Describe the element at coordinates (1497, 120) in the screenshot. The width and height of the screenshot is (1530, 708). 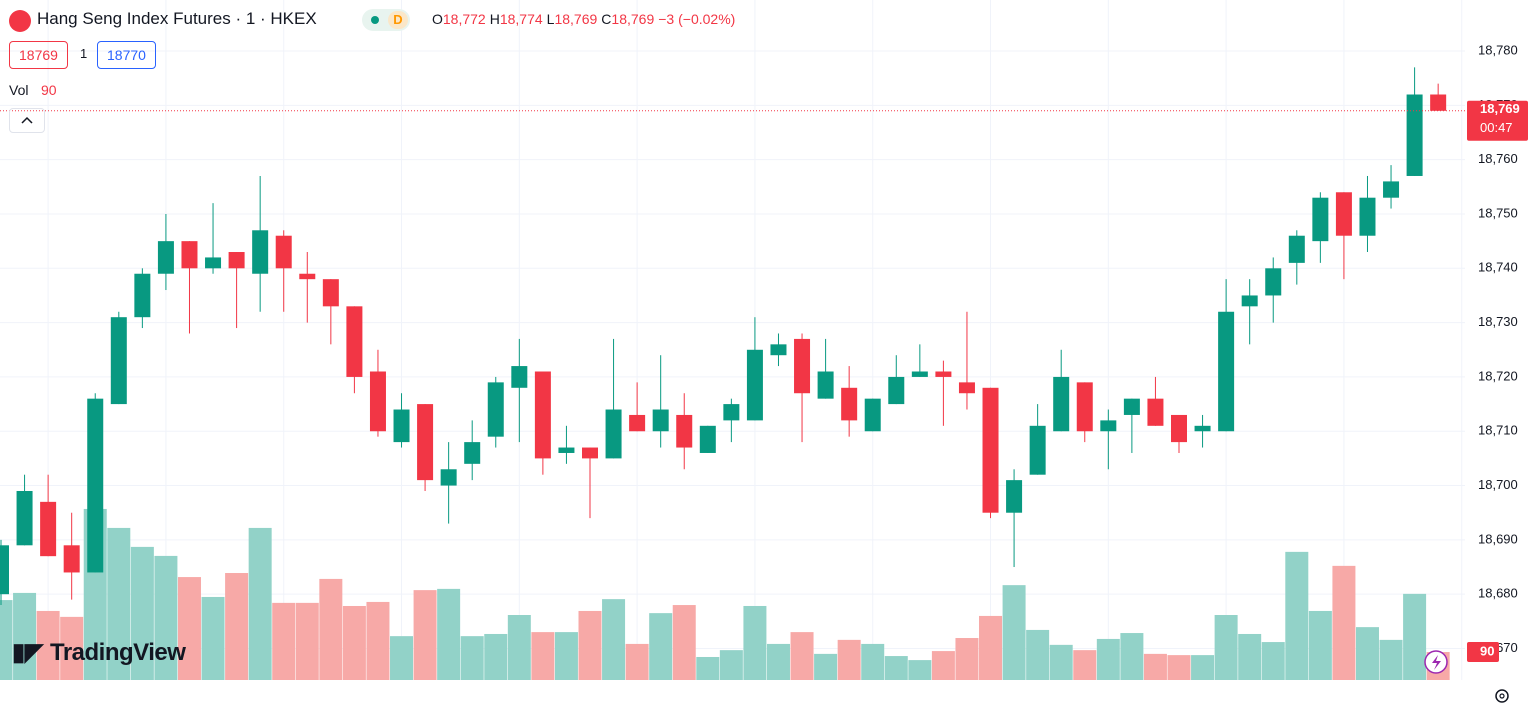
I see `last-price-tag` at that location.